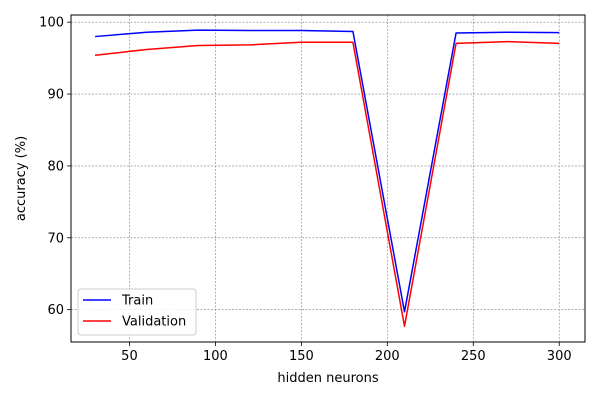  I want to click on x-tick-label: 200, so click(387, 356).